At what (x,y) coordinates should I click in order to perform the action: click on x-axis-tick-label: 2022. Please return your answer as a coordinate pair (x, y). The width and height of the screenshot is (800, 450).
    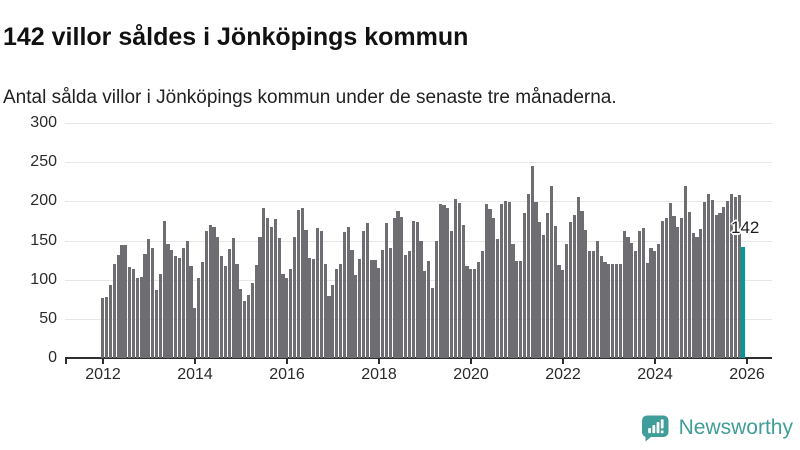
    Looking at the image, I should click on (563, 374).